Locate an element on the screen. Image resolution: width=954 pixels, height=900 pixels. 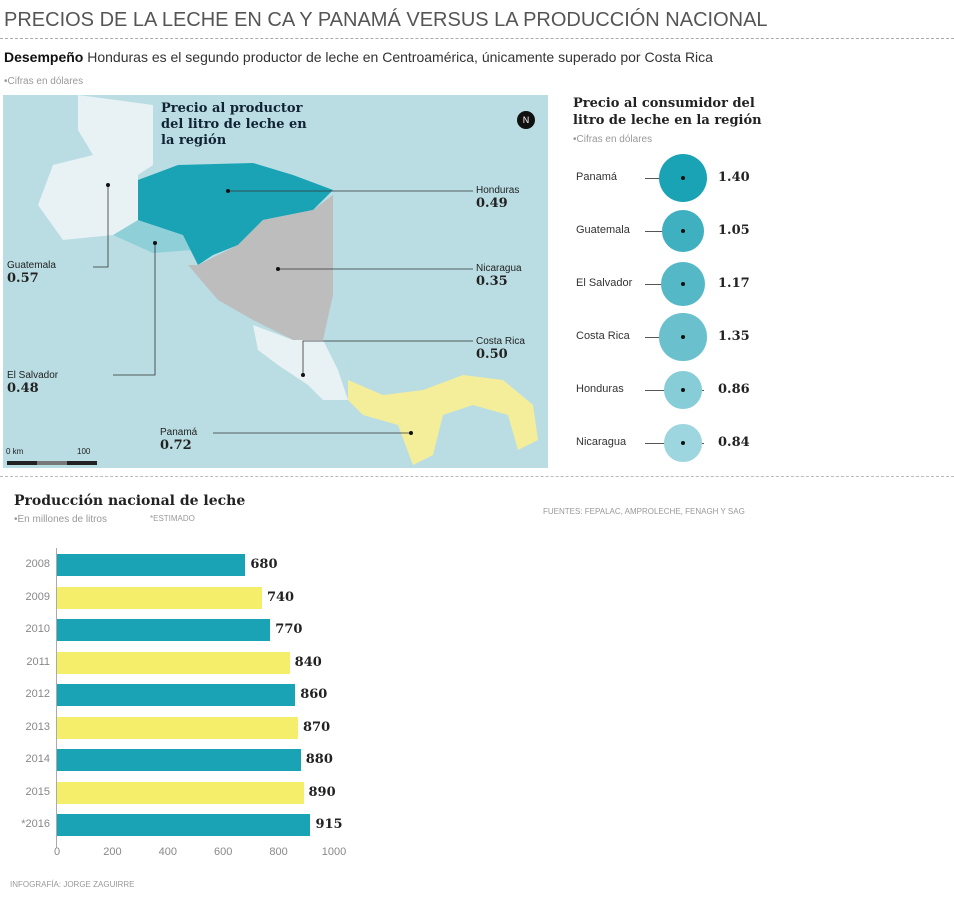
bubble-label: Costa Rica is located at coordinates (603, 336).